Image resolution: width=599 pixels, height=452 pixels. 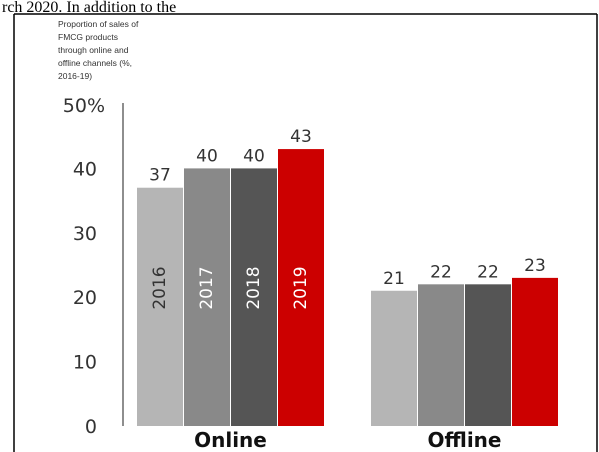 What do you see at coordinates (394, 279) in the screenshot?
I see `value-label: 21` at bounding box center [394, 279].